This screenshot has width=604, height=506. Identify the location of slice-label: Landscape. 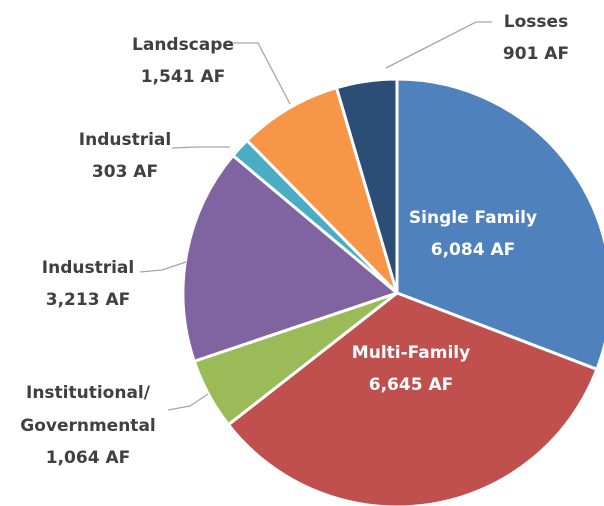
(183, 45).